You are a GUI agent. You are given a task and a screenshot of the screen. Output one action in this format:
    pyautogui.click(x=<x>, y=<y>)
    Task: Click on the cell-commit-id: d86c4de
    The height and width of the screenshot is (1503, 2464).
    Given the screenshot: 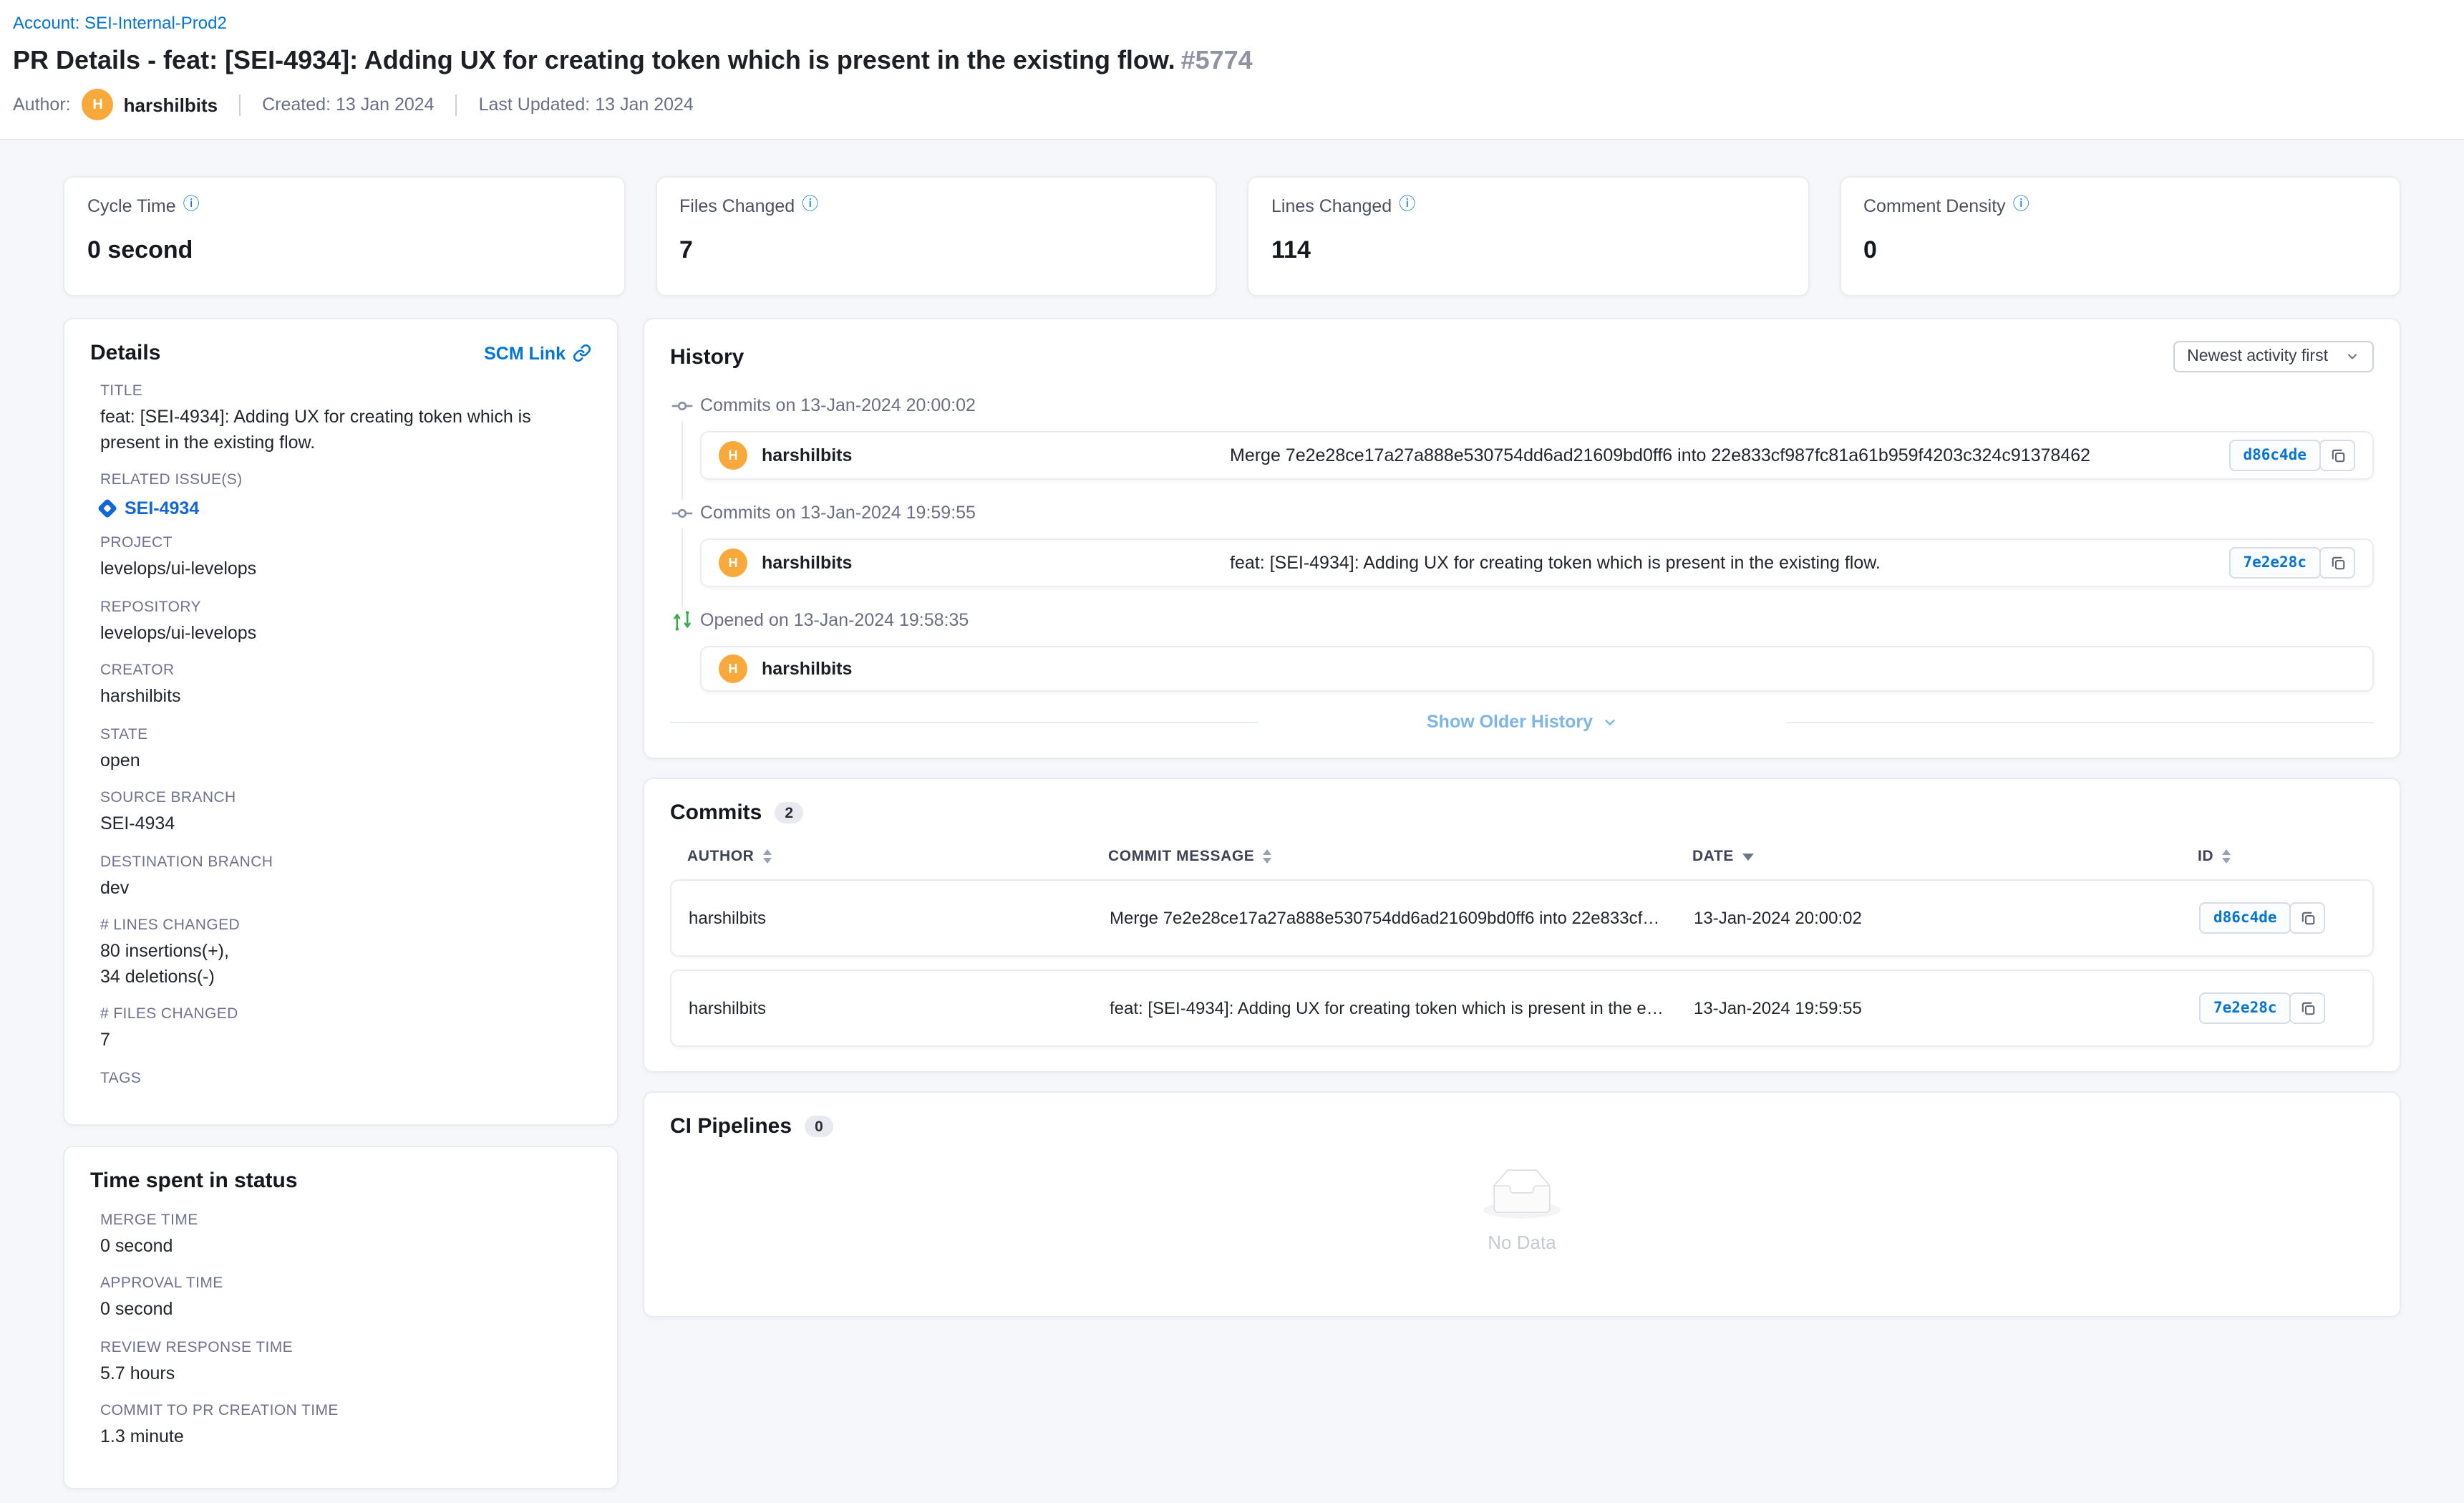 What is the action you would take?
    pyautogui.click(x=2277, y=918)
    